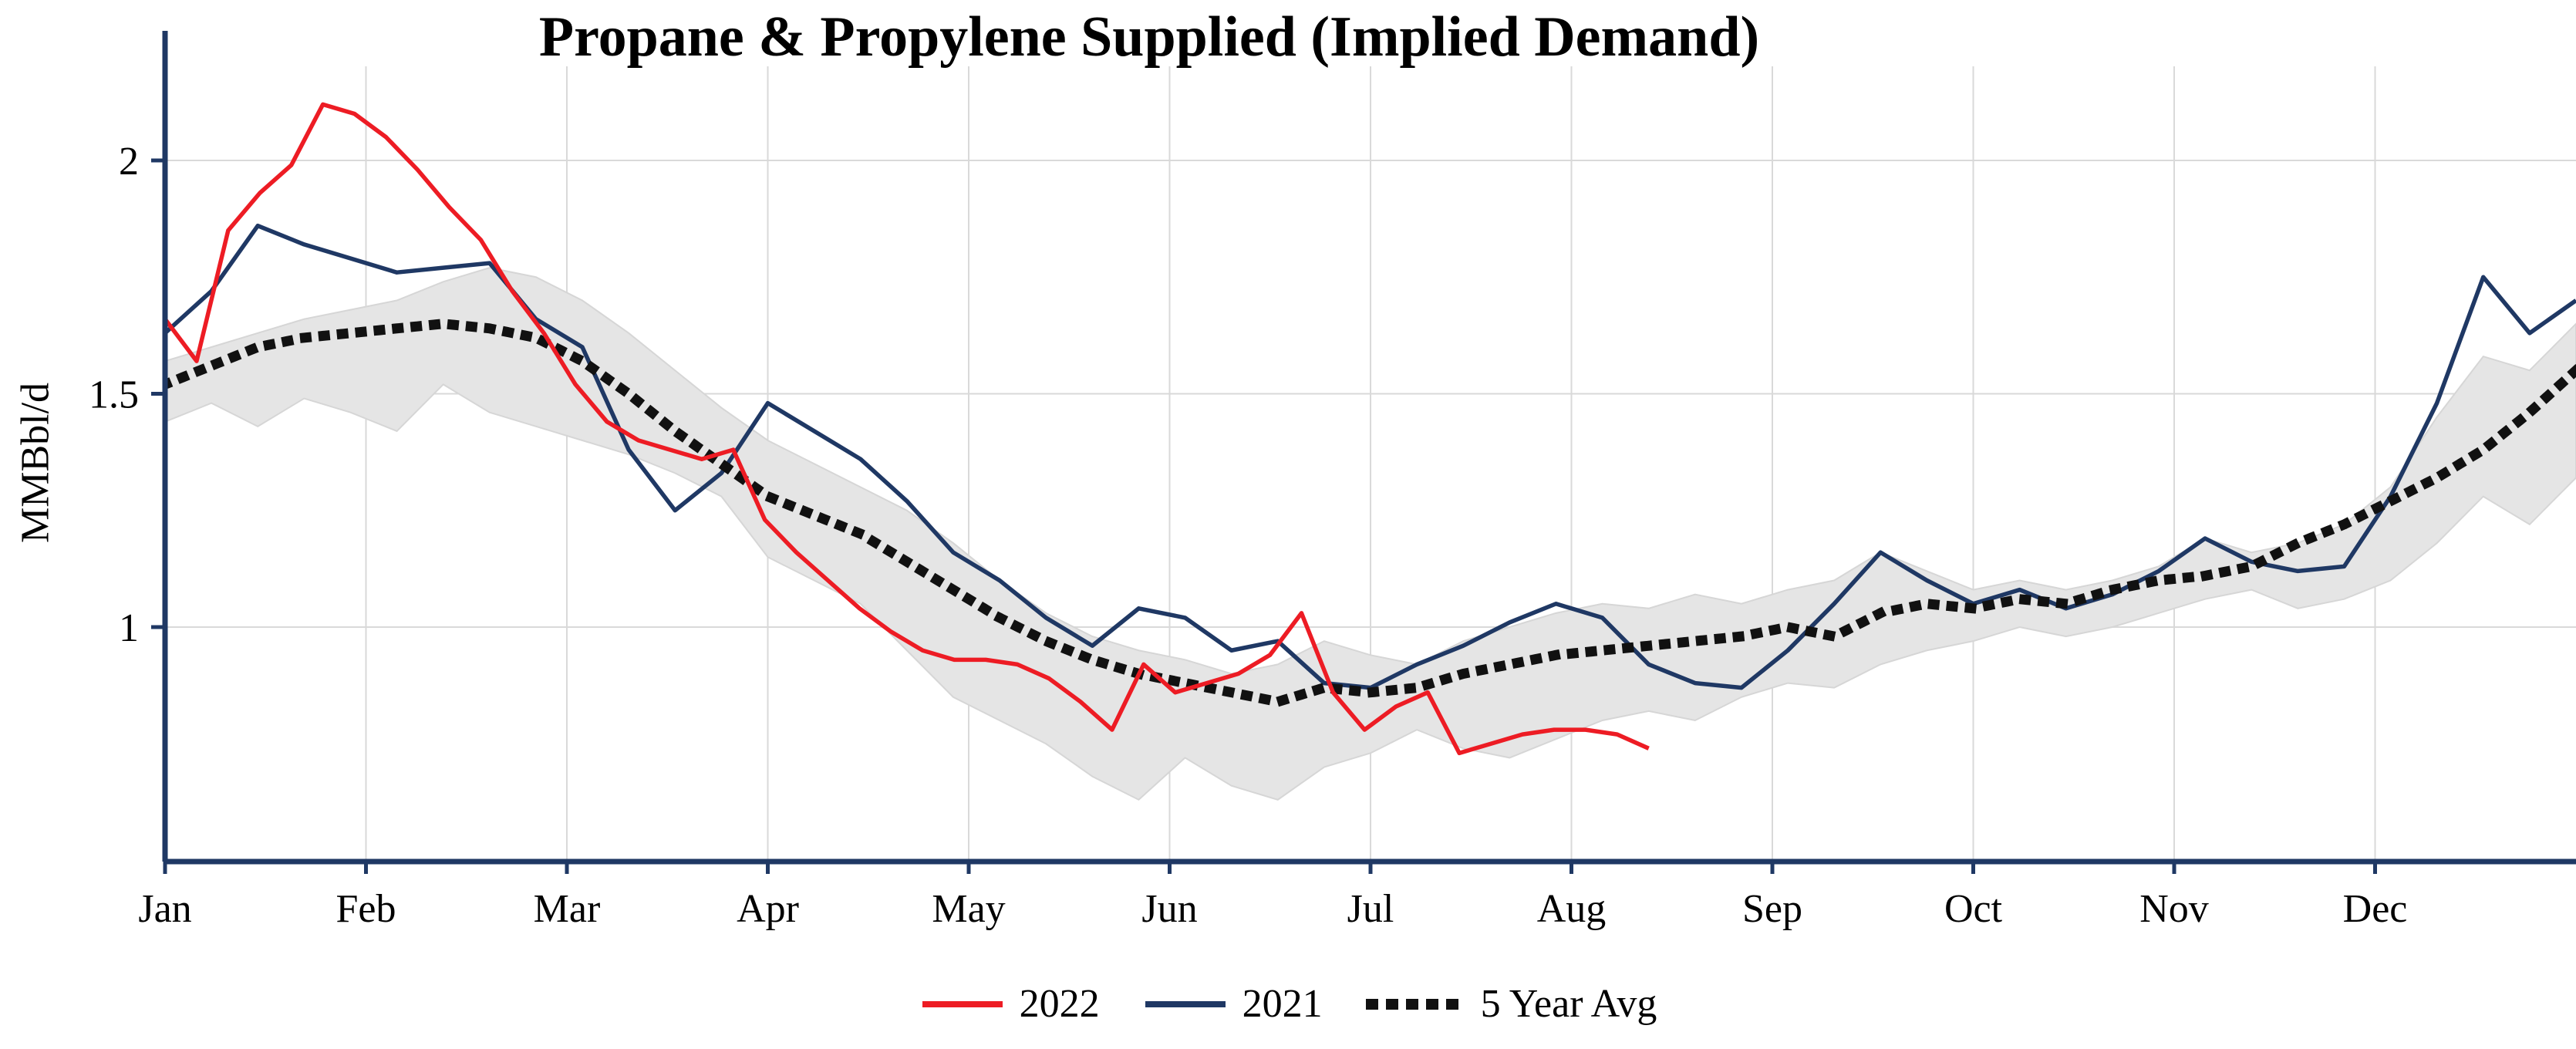 The height and width of the screenshot is (1049, 2576). What do you see at coordinates (1973, 909) in the screenshot?
I see `x-tick-label: Oct` at bounding box center [1973, 909].